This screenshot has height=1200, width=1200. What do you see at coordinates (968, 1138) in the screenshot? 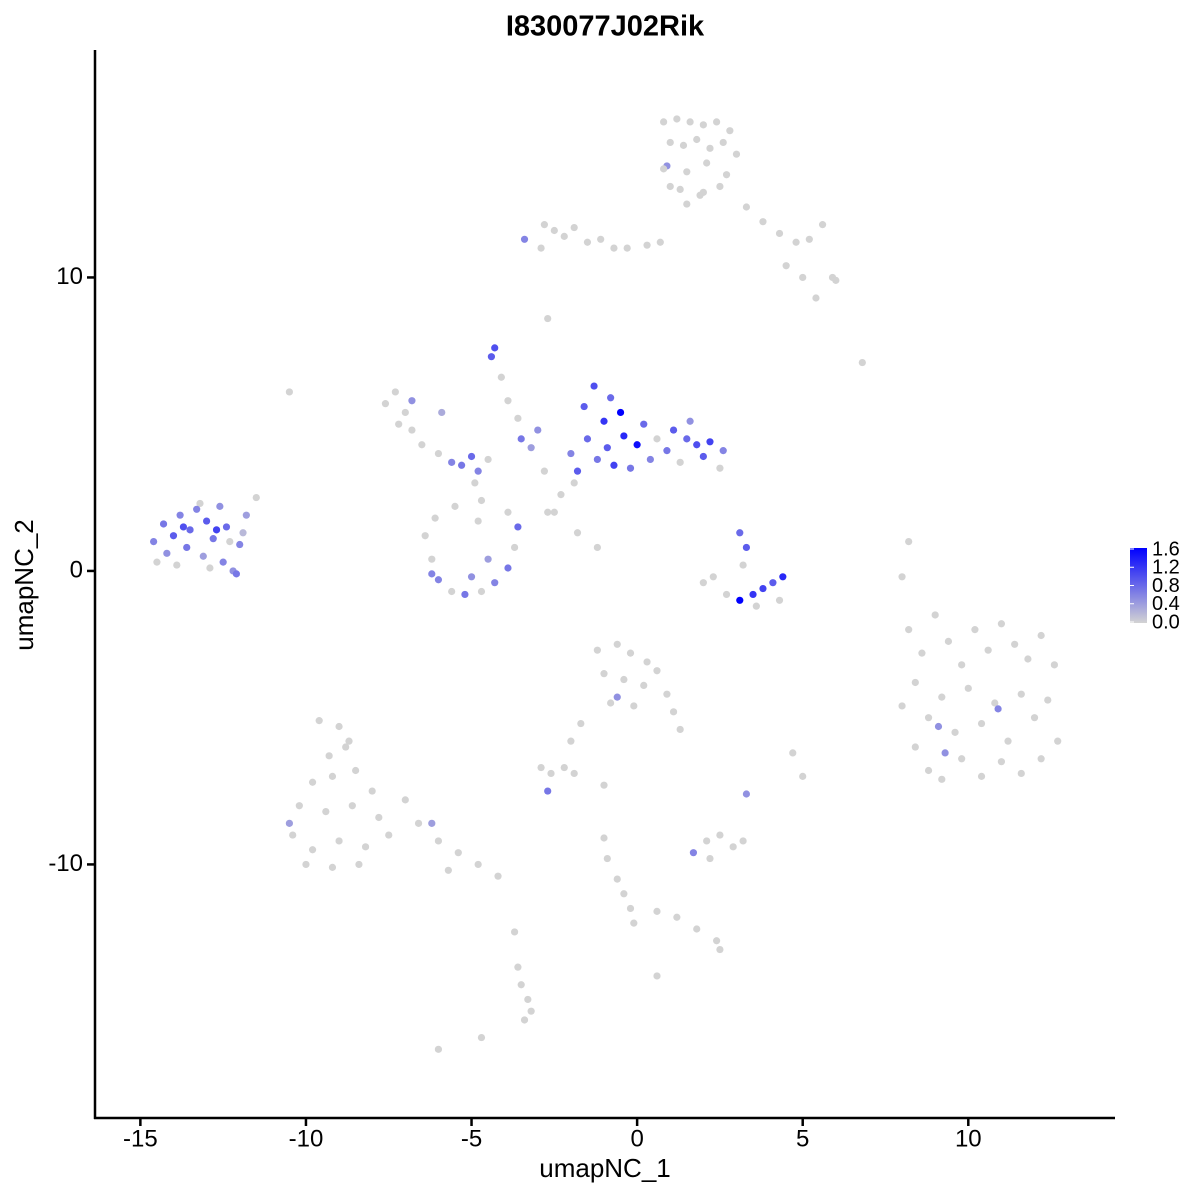
I see `x-tick-label: 10` at bounding box center [968, 1138].